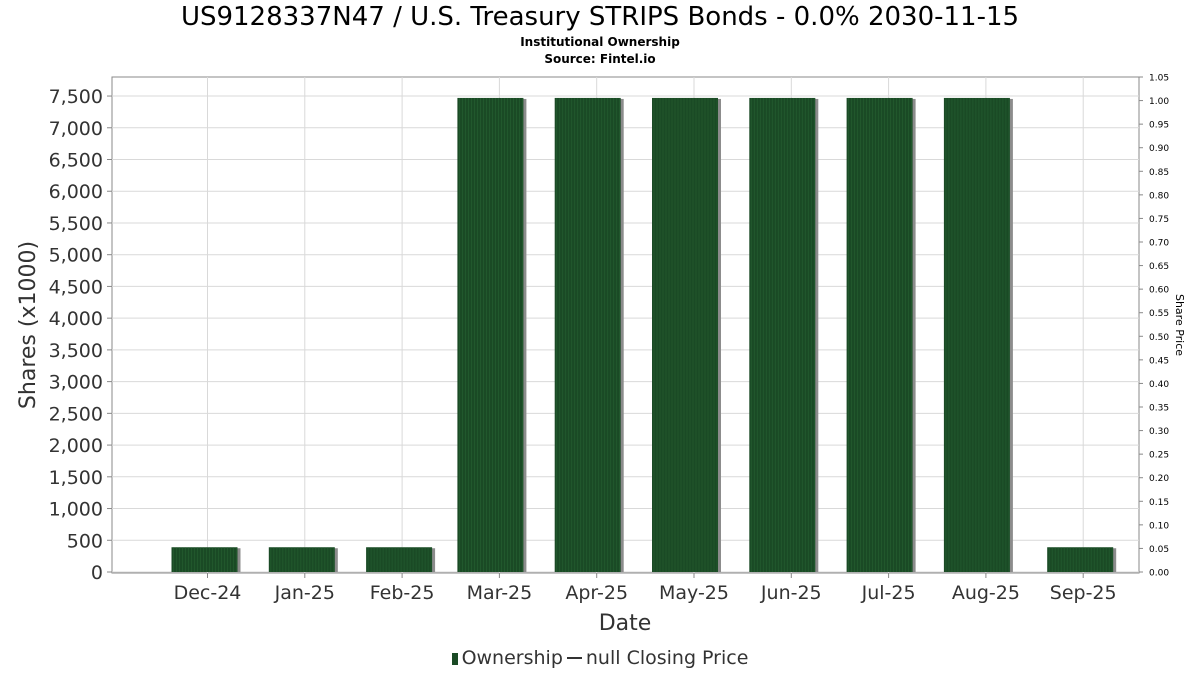 Image resolution: width=1200 pixels, height=675 pixels. I want to click on y2-tick-label: 0.40, so click(1159, 385).